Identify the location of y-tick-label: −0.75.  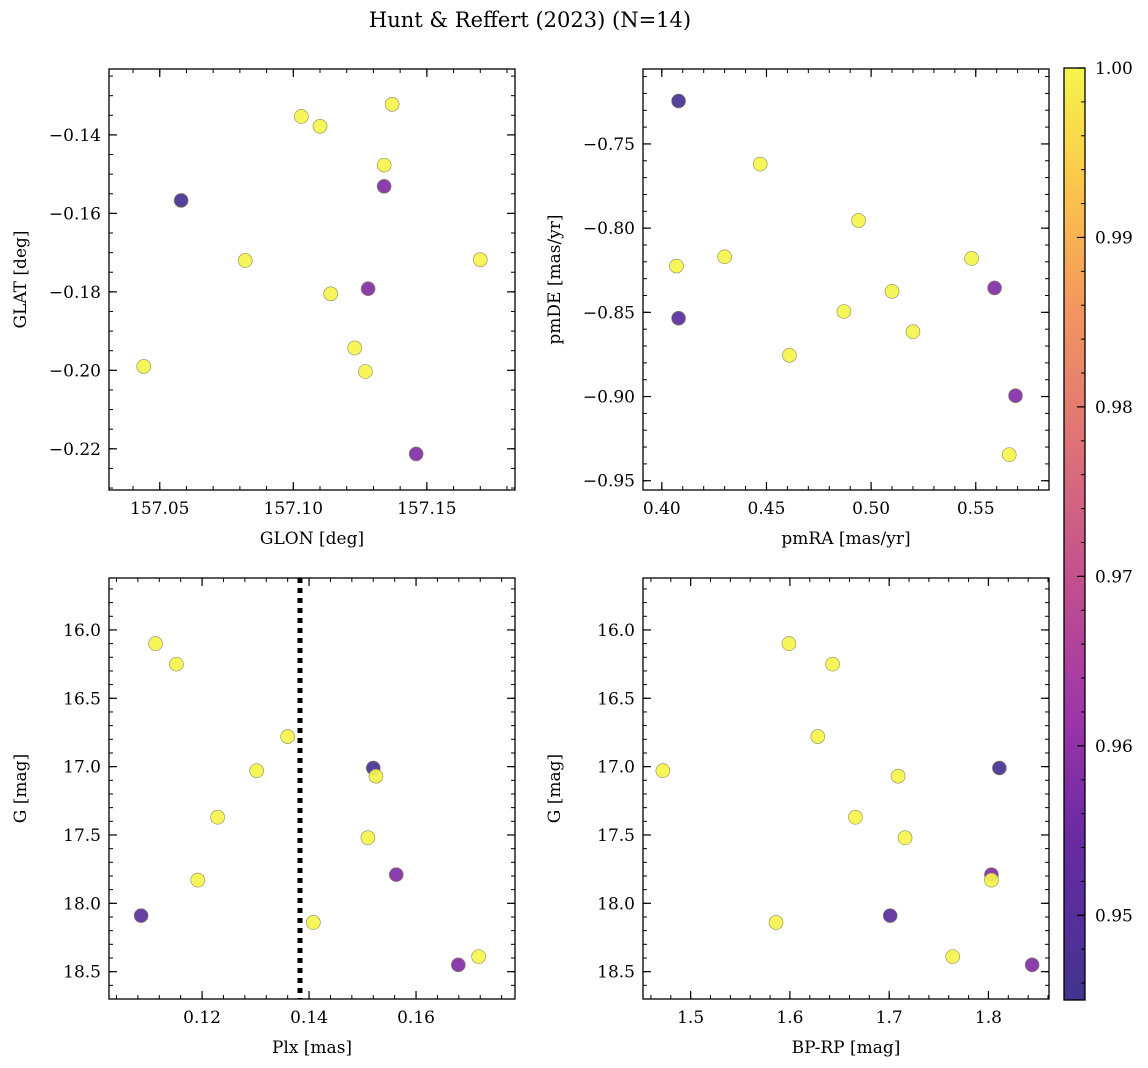
(609, 145).